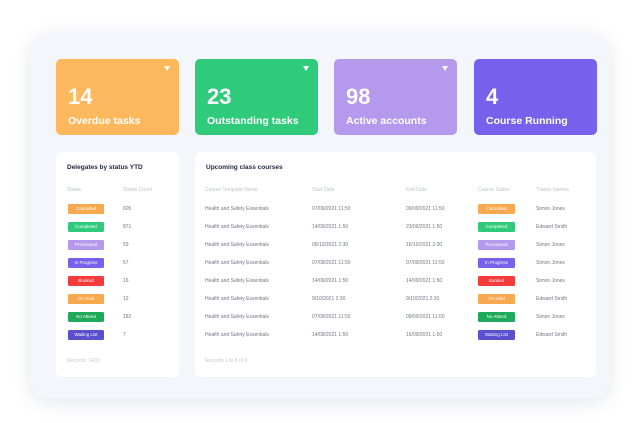 Image resolution: width=639 pixels, height=423 pixels. What do you see at coordinates (552, 190) in the screenshot?
I see `column-header-trainer-names: Trainer Names` at bounding box center [552, 190].